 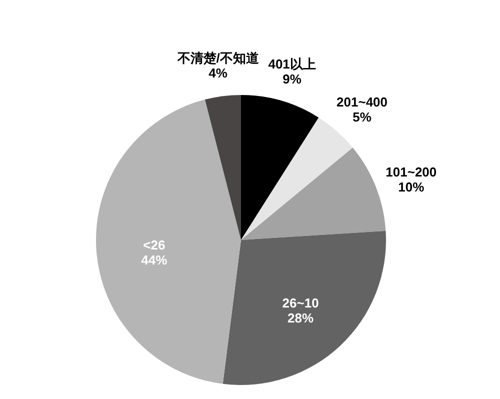 I want to click on data-label: 9%, so click(x=292, y=78).